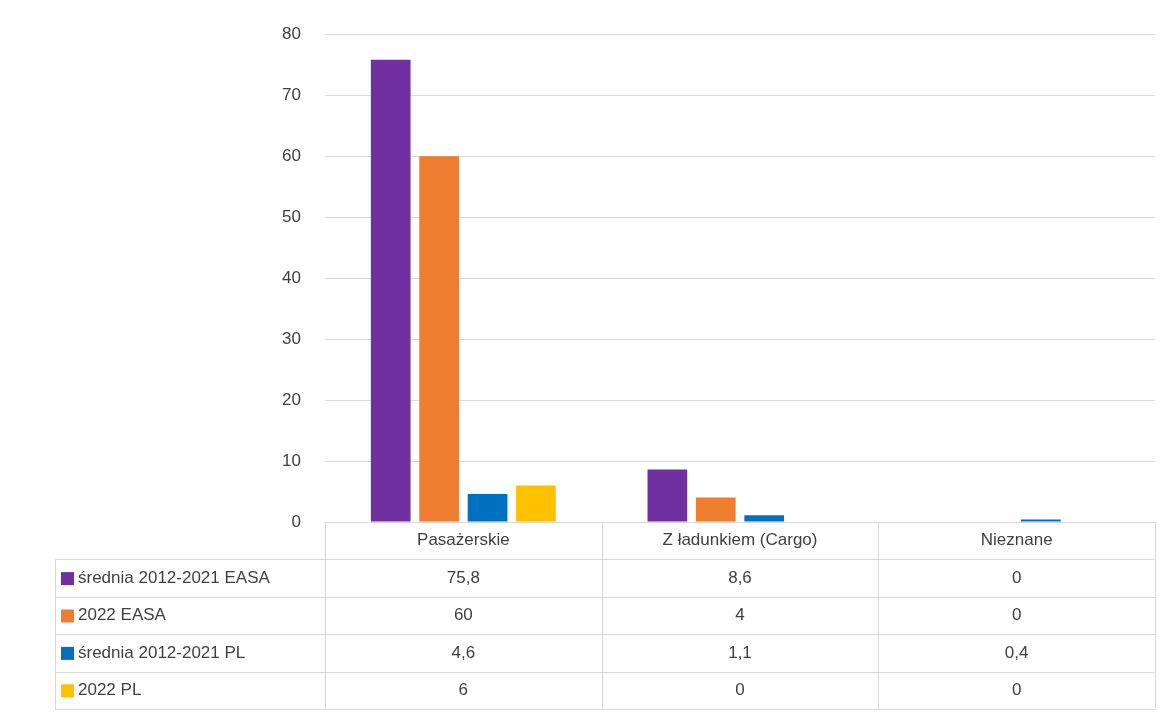  I want to click on x-tick-label: Z ładunkiem (Cargo), so click(740, 540).